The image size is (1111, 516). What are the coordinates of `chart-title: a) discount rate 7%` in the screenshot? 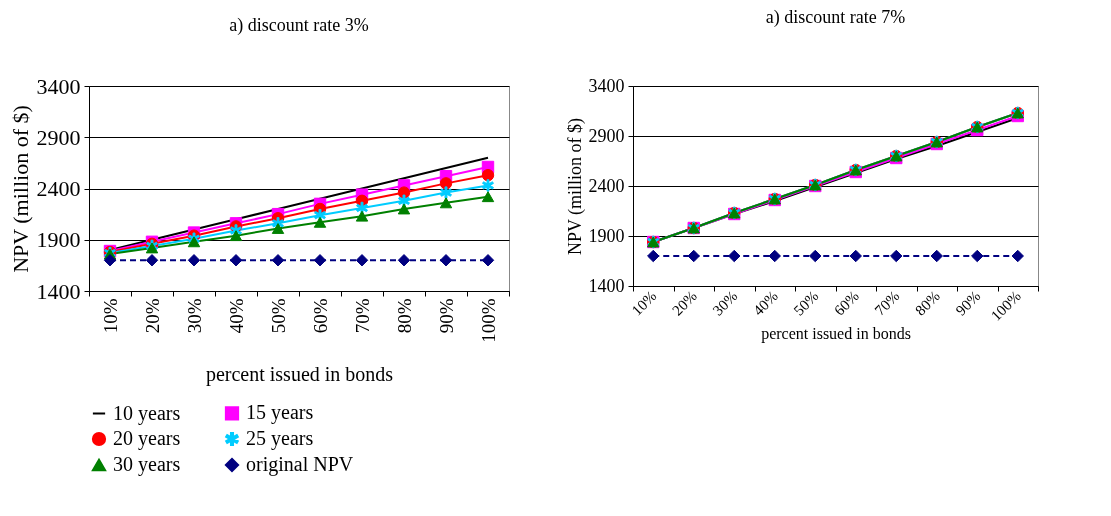 It's located at (835, 17).